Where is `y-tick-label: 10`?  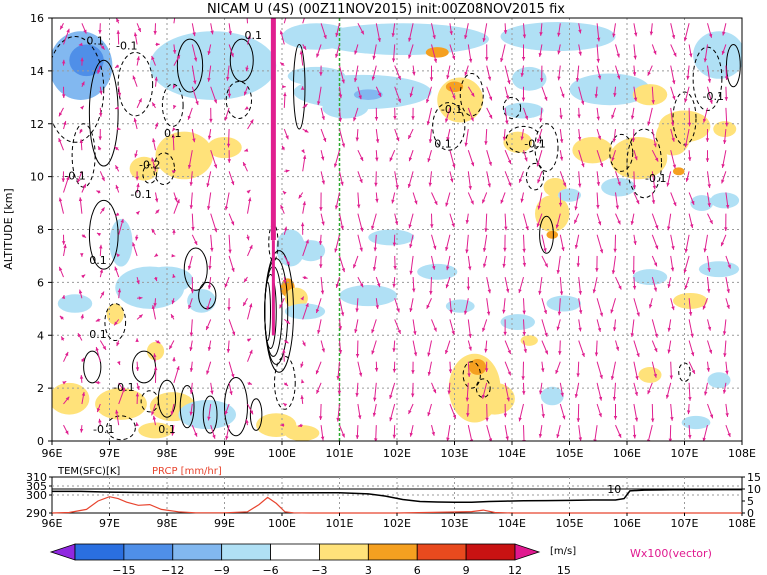 y-tick-label: 10 is located at coordinates (37, 177).